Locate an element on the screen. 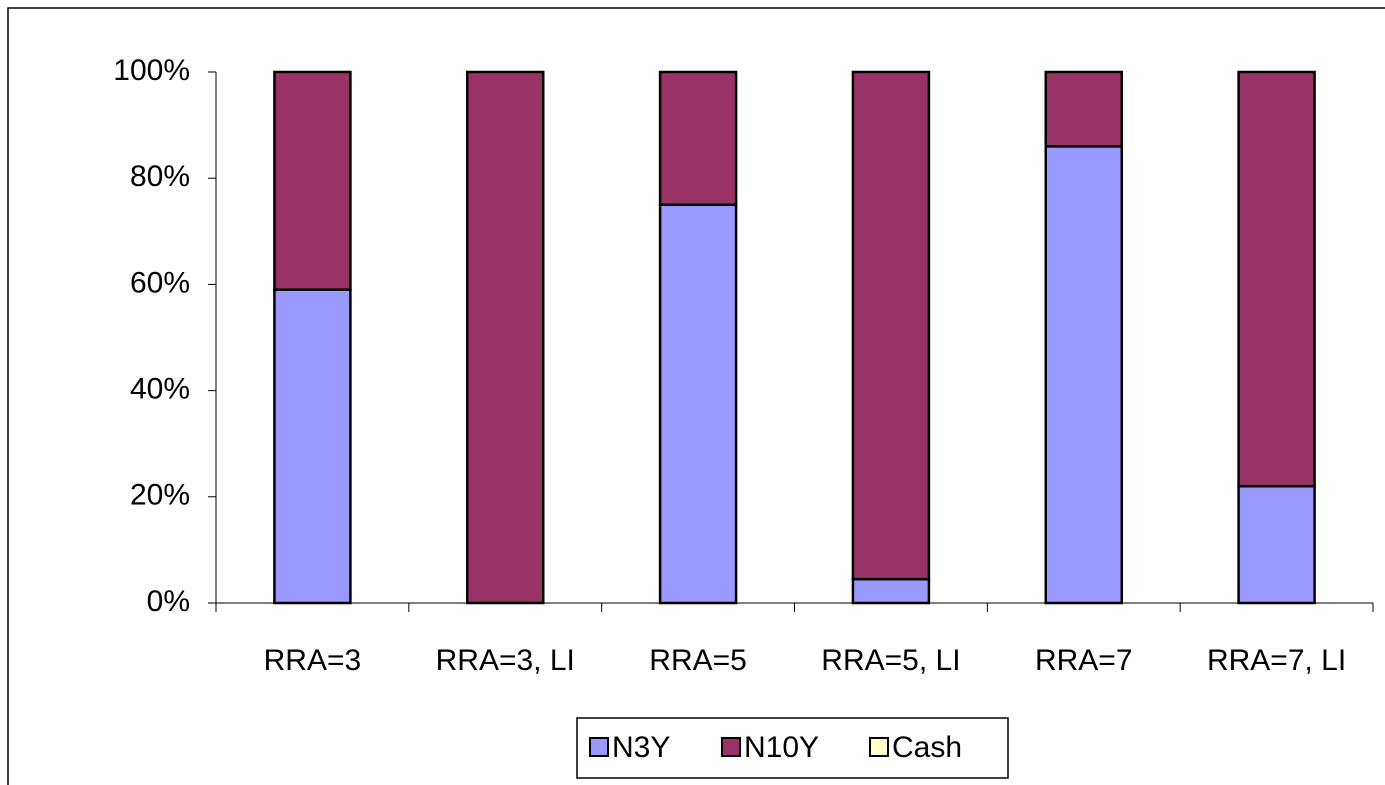 Image resolution: width=1385 pixels, height=785 pixels. x-tick-label: RRA=3, LI is located at coordinates (505, 660).